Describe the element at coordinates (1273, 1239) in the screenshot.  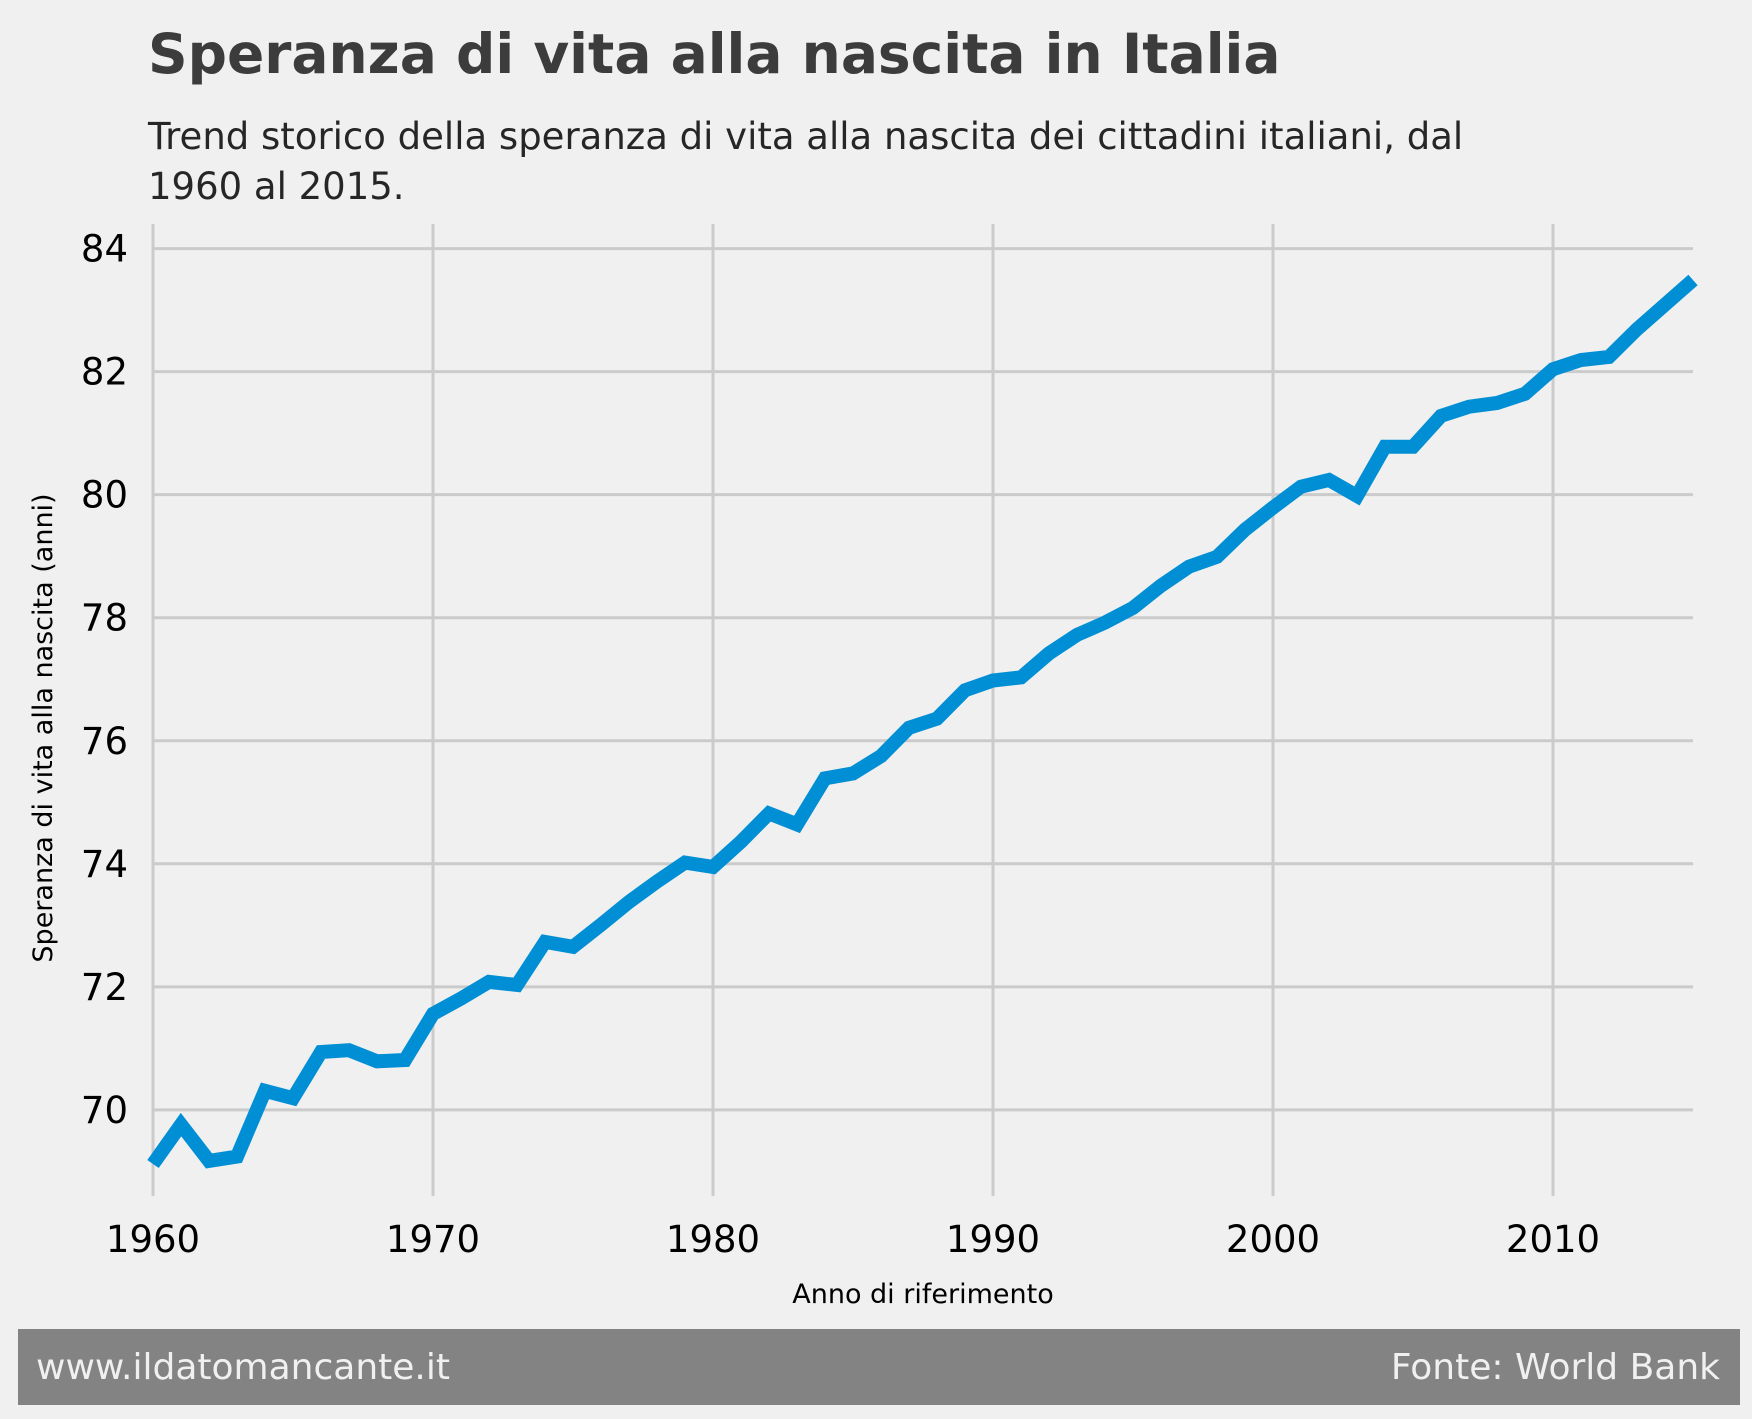
I see `x-tick-label: 2000` at that location.